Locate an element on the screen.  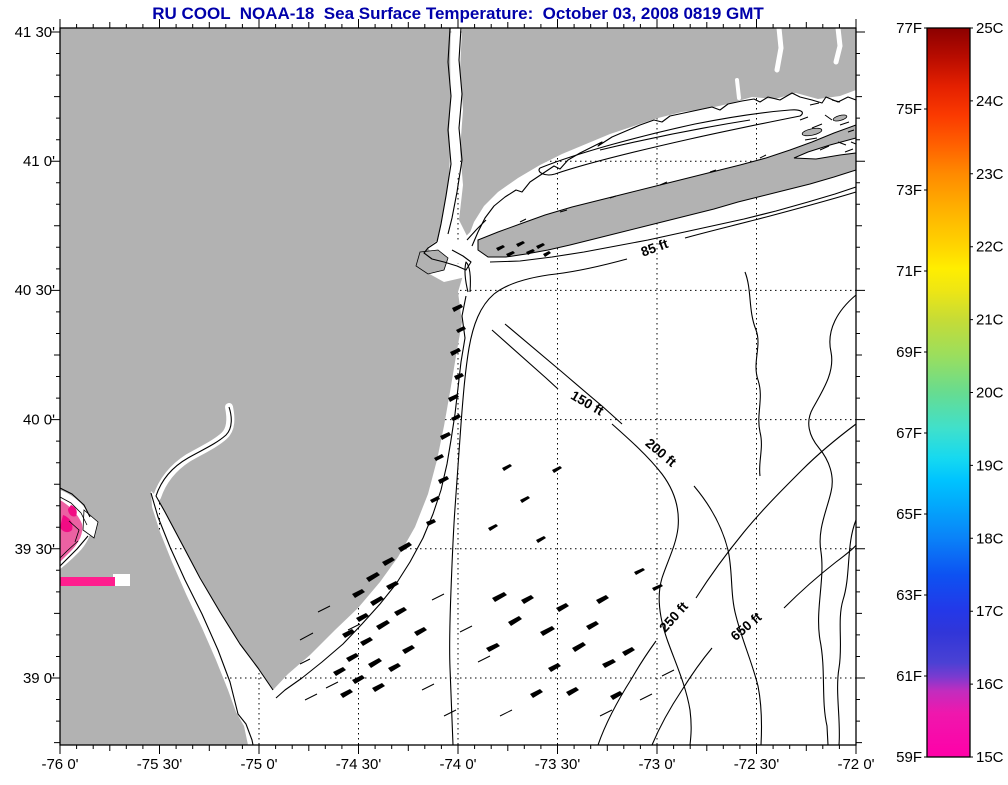
cbar-c-label: 18C is located at coordinates (990, 538).